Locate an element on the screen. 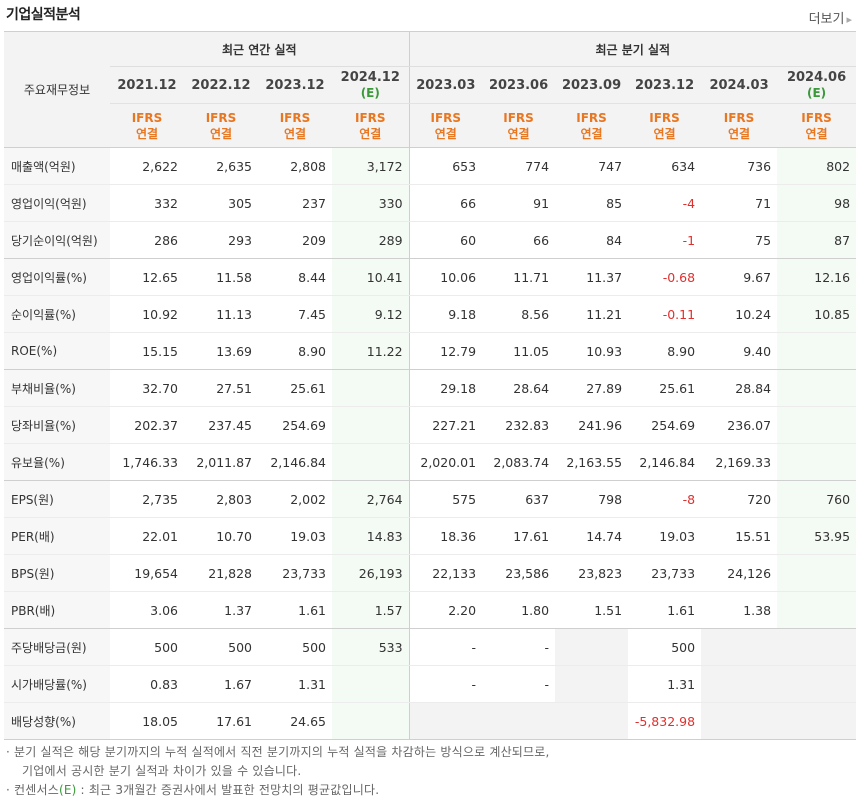  period-header: 2023.09 is located at coordinates (592, 85).